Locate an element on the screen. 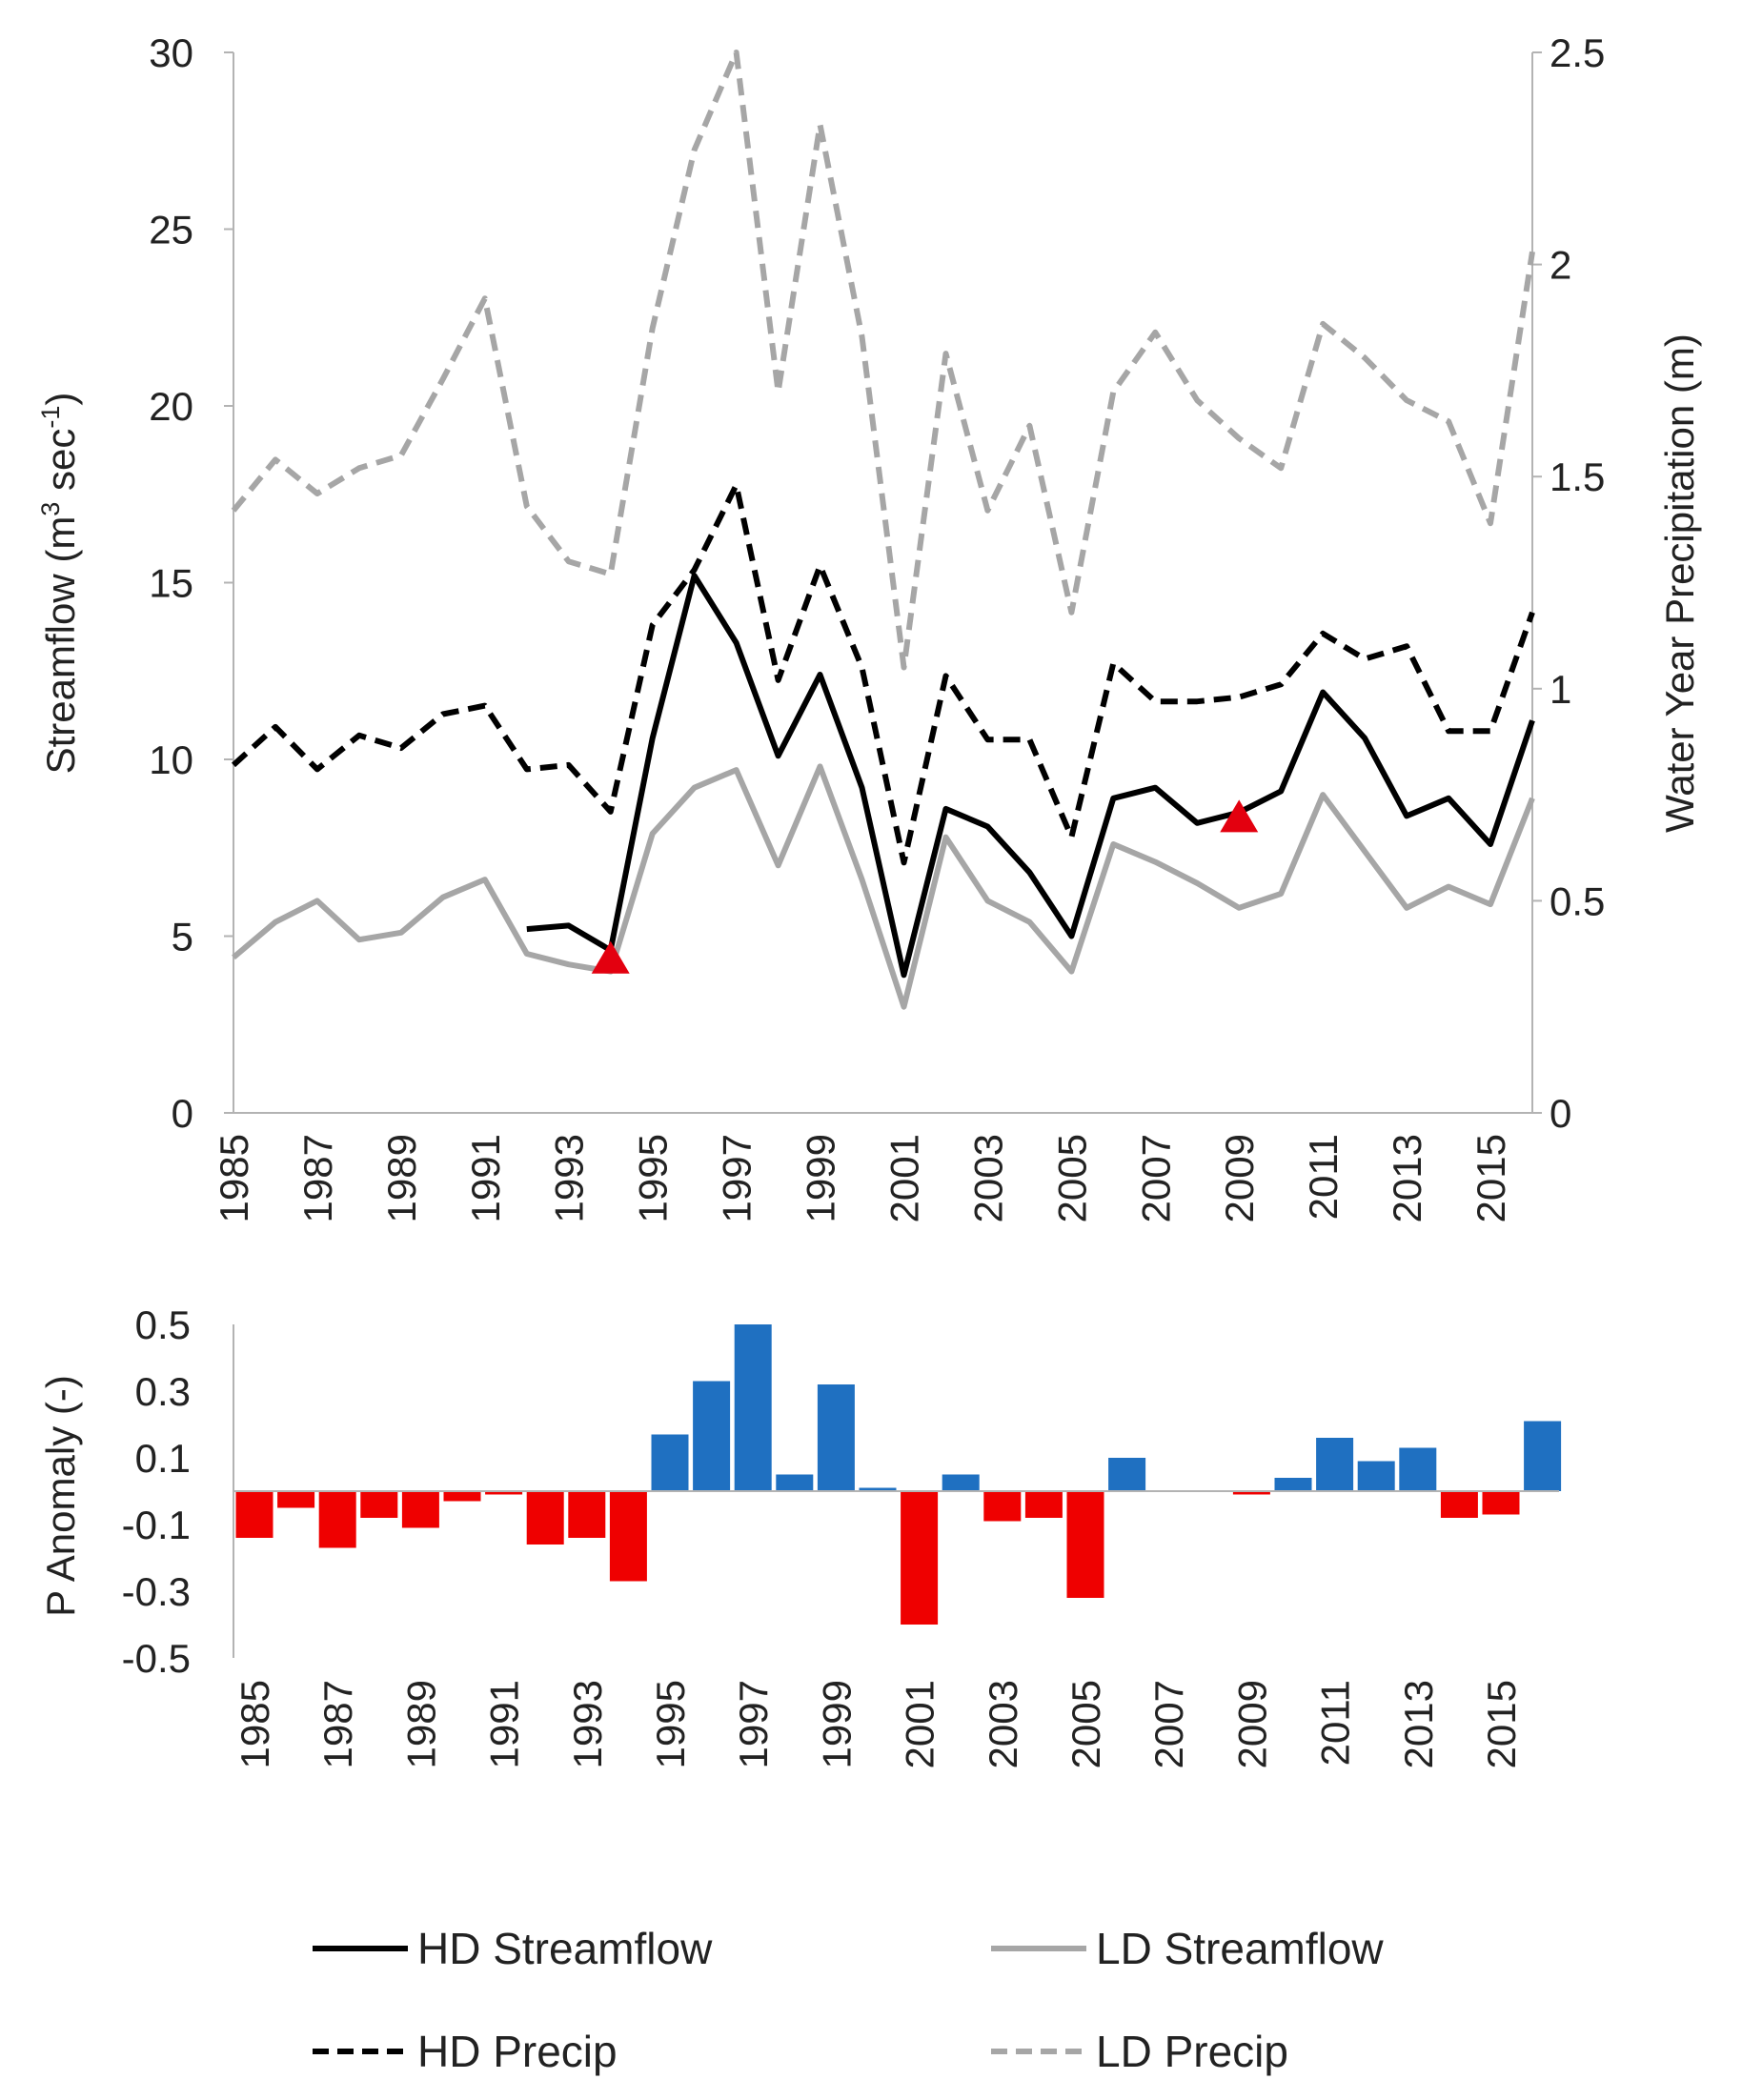 The image size is (1742, 2100). bottom-y-tick-label: 0.3 is located at coordinates (163, 1391).